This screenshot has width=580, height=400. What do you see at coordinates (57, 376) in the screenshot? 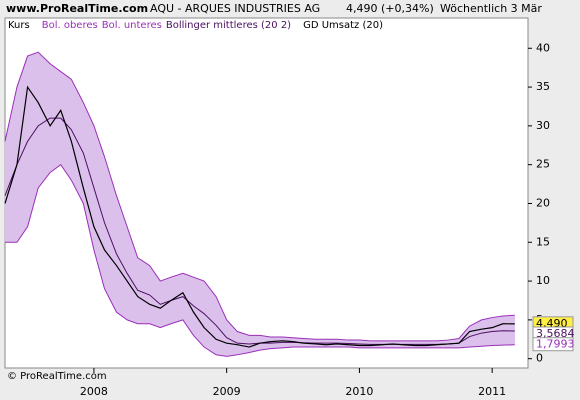
I see `footer: © ProRealTime.com` at bounding box center [57, 376].